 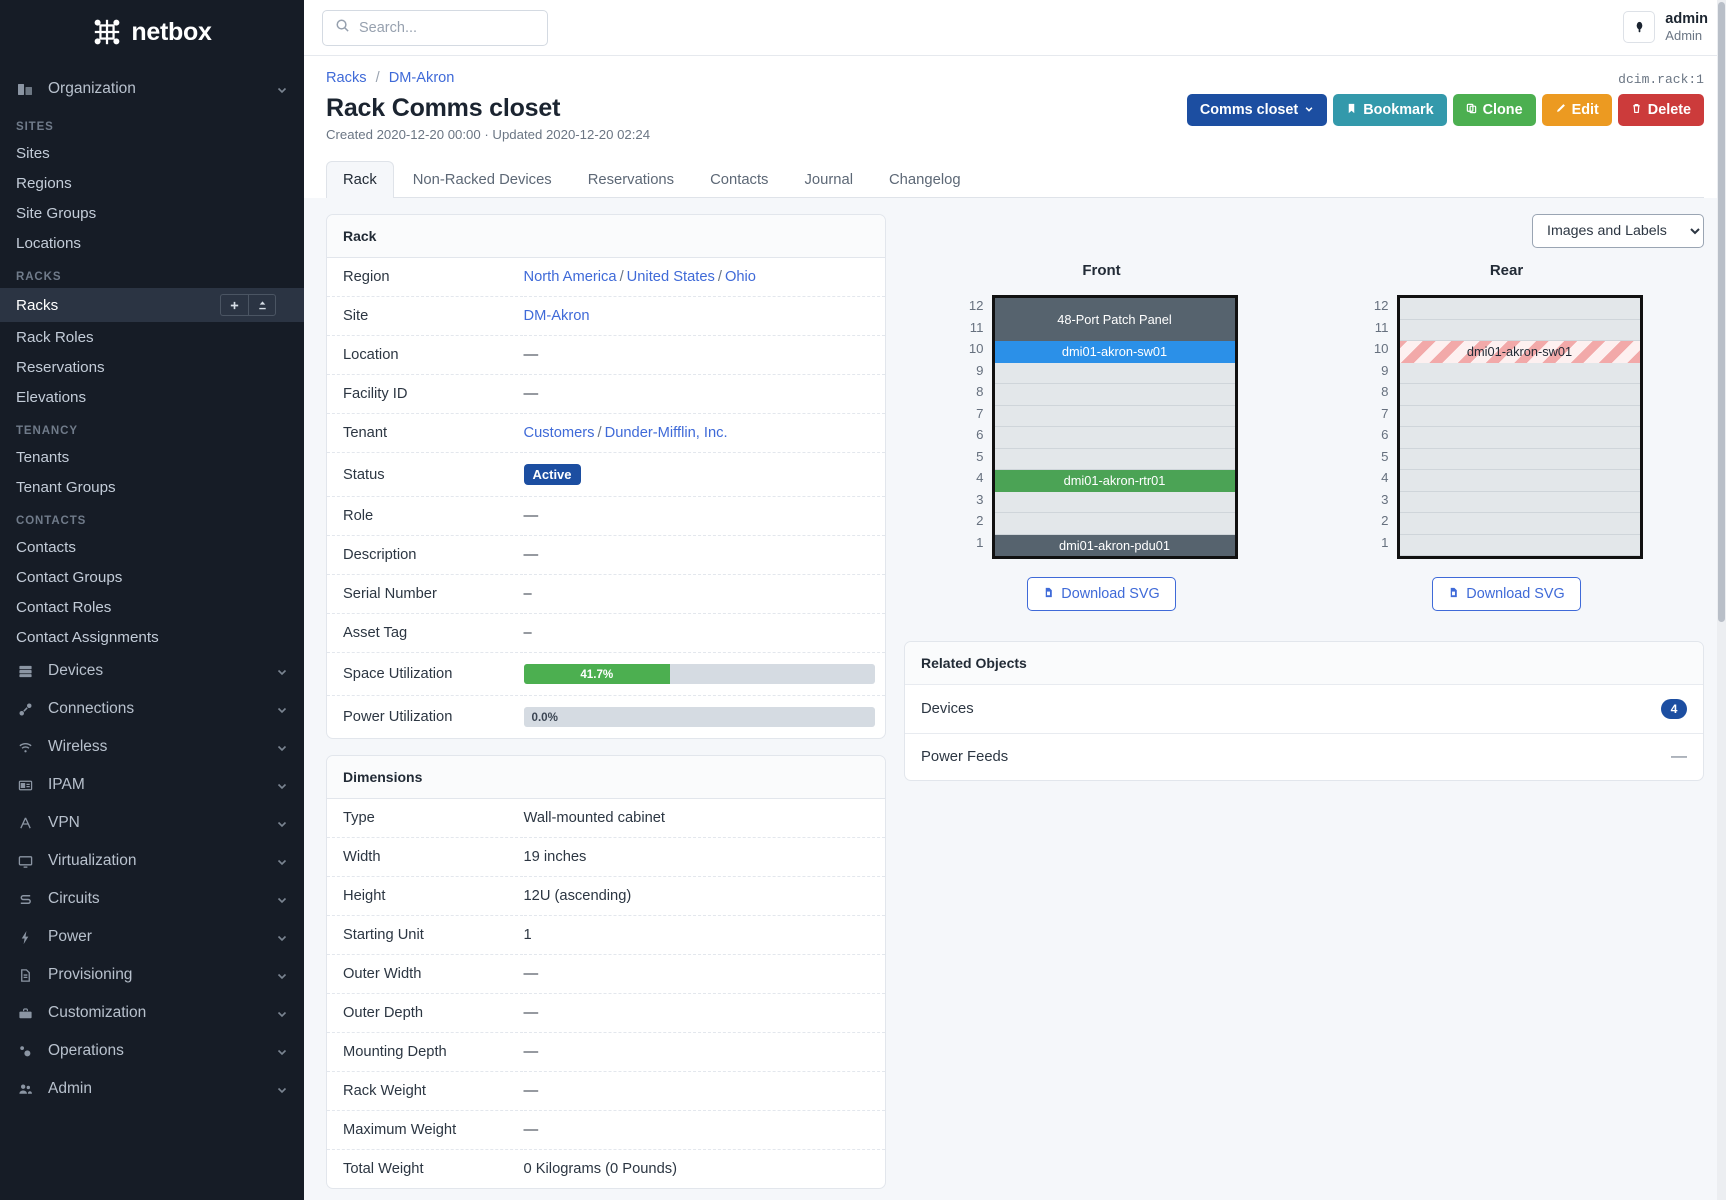 What do you see at coordinates (1494, 110) in the screenshot?
I see `clone-button: Clone` at bounding box center [1494, 110].